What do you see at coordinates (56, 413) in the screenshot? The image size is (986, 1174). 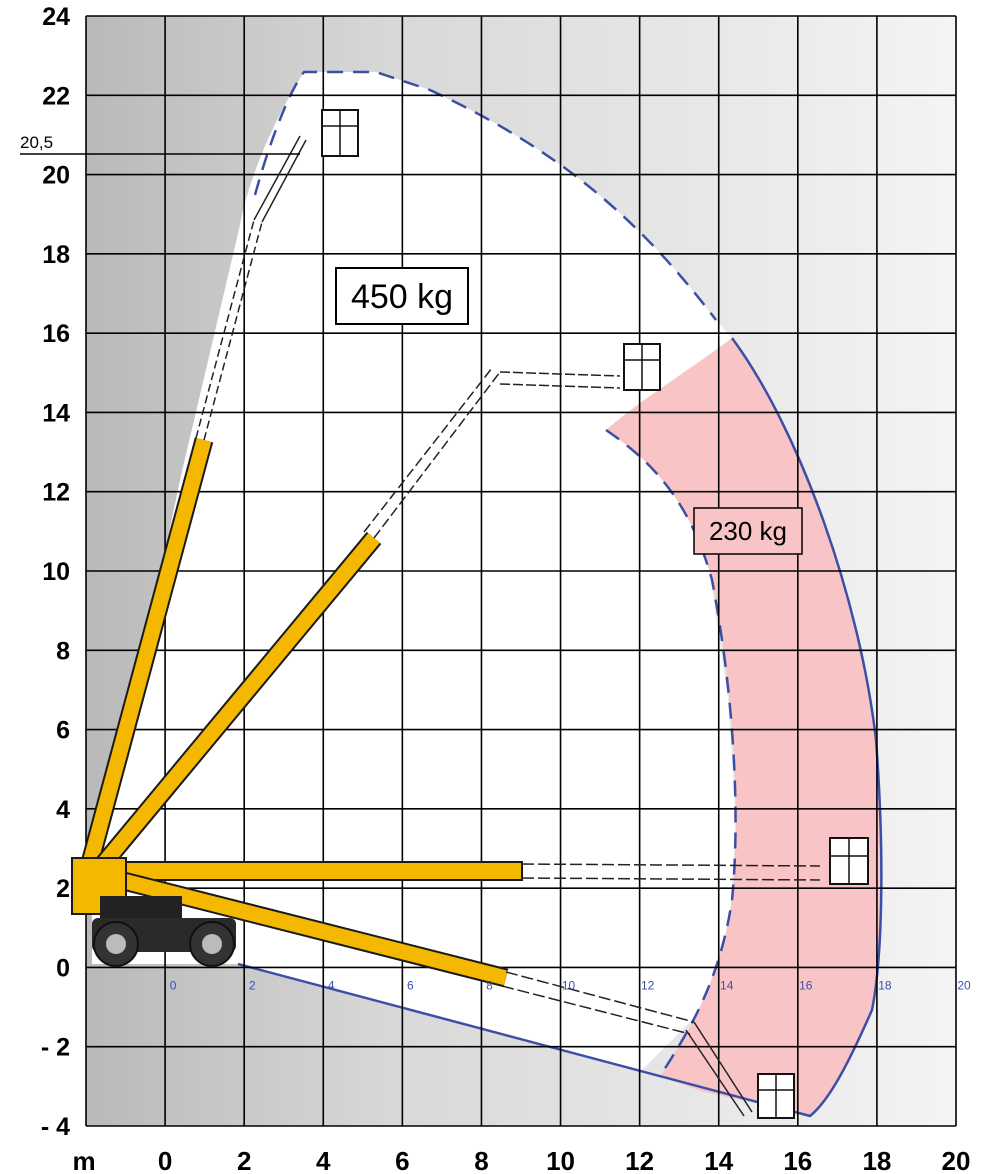 I see `y-tick-label: 14` at bounding box center [56, 413].